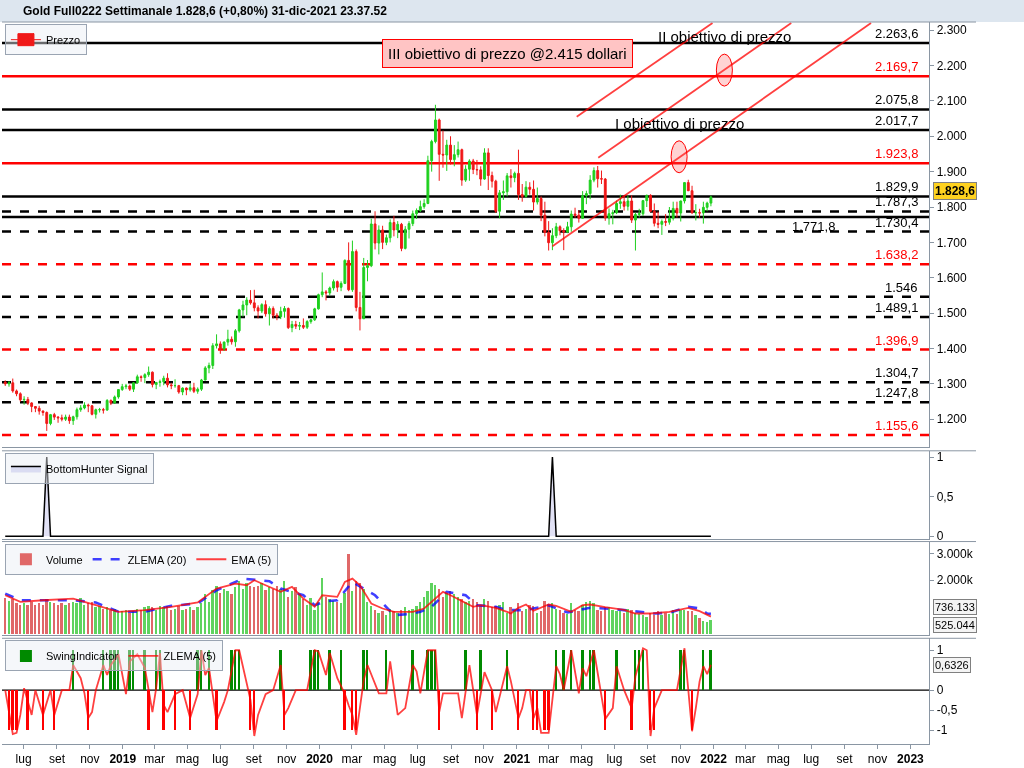 The width and height of the screenshot is (1024, 768). Describe the element at coordinates (814, 226) in the screenshot. I see `ref-line-label: 1.771,8` at that location.